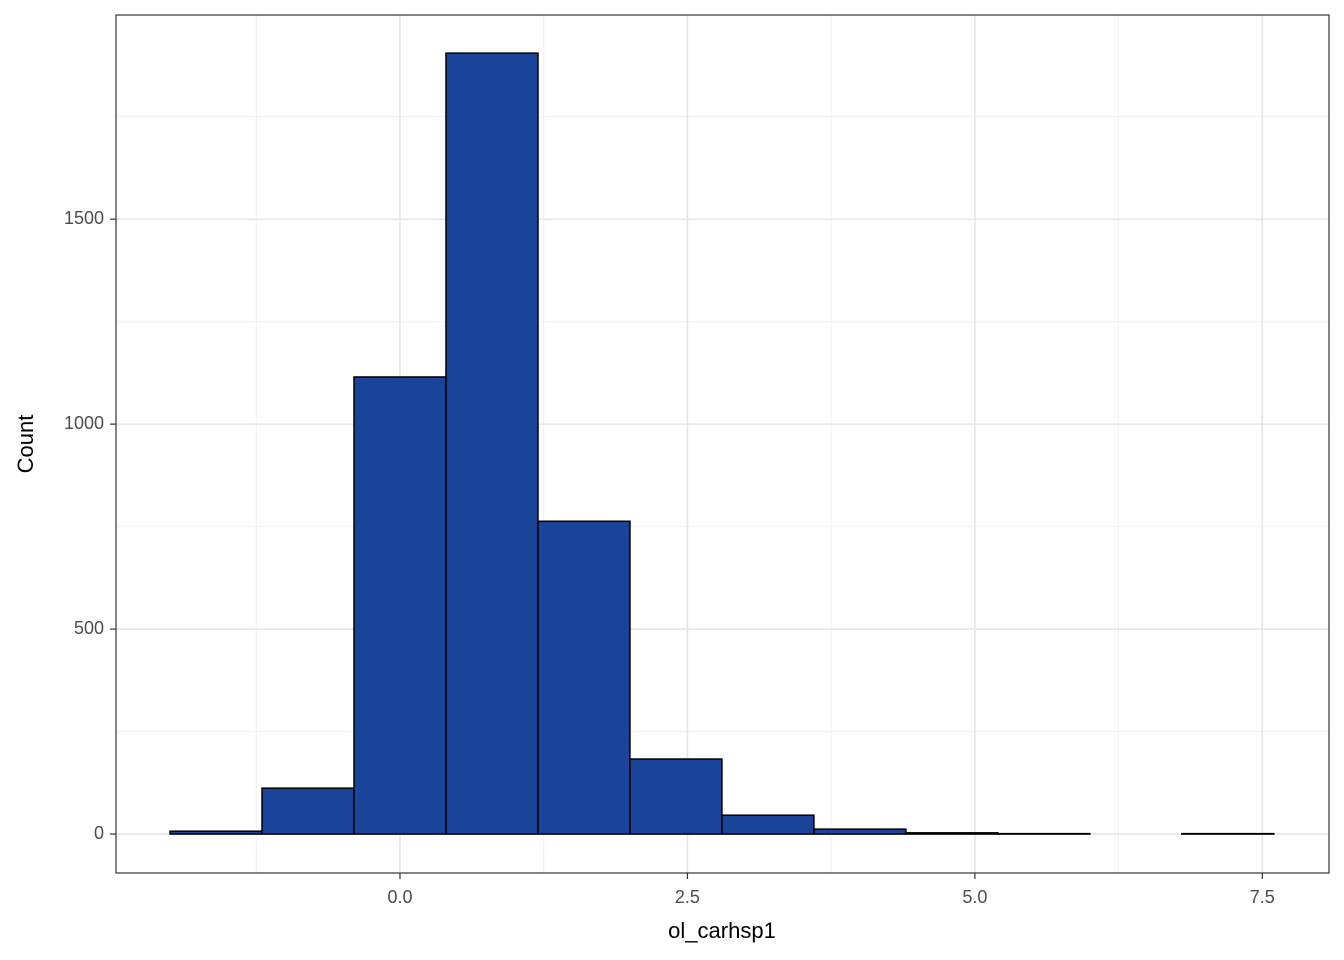 The image size is (1344, 960). Describe the element at coordinates (1262, 897) in the screenshot. I see `x-tick-label: 7.5` at that location.